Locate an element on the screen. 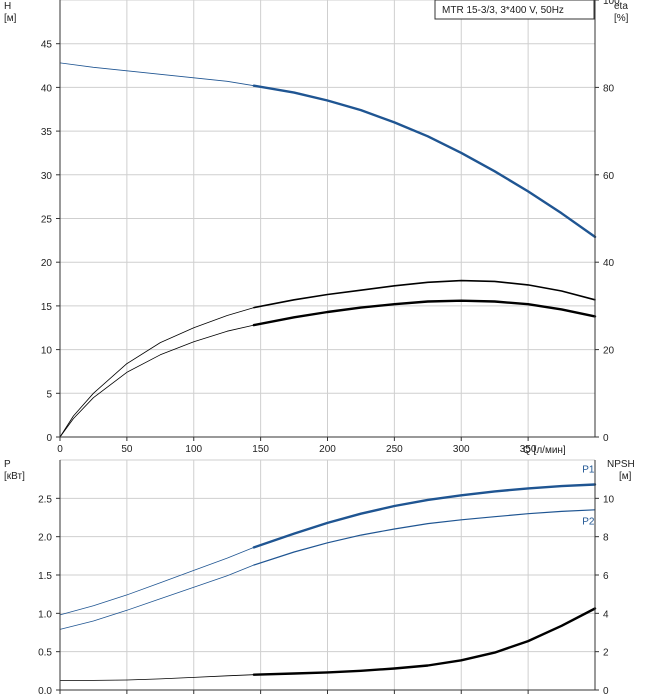 This screenshot has height=700, width=658. top-y-label: H is located at coordinates (7, 6).